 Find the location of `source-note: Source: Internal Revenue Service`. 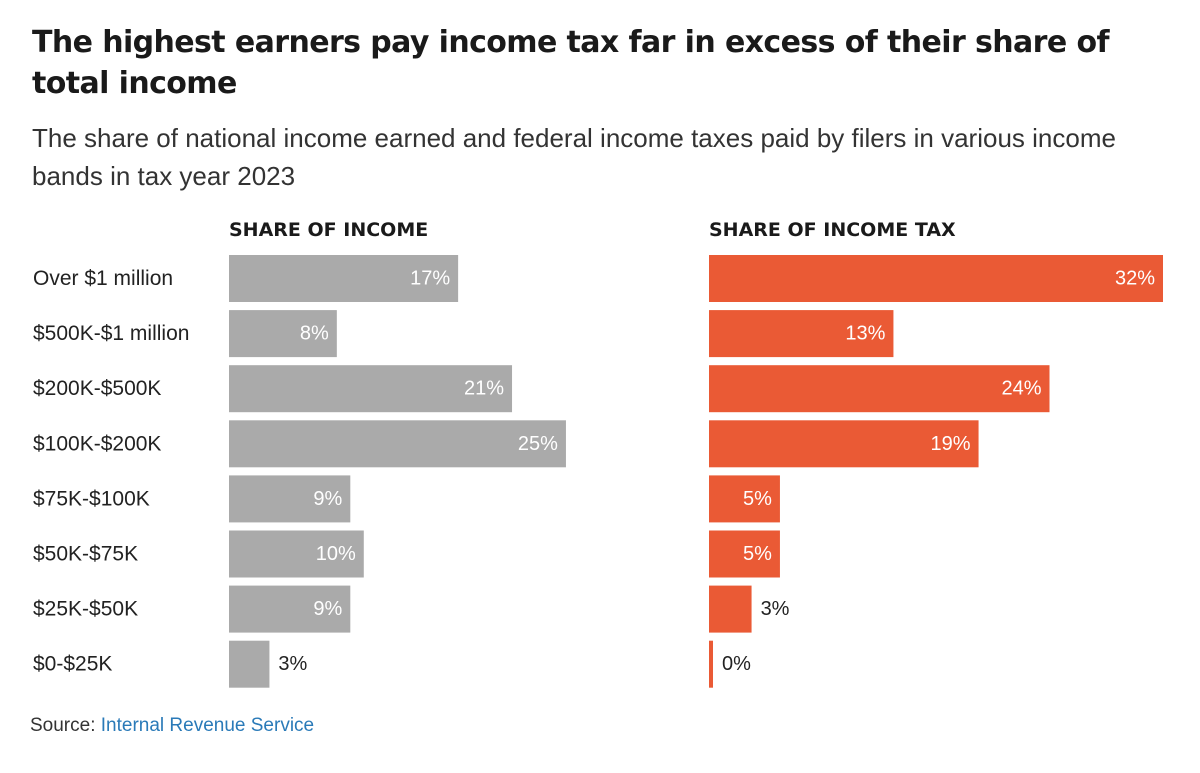

source-note: Source: Internal Revenue Service is located at coordinates (172, 726).